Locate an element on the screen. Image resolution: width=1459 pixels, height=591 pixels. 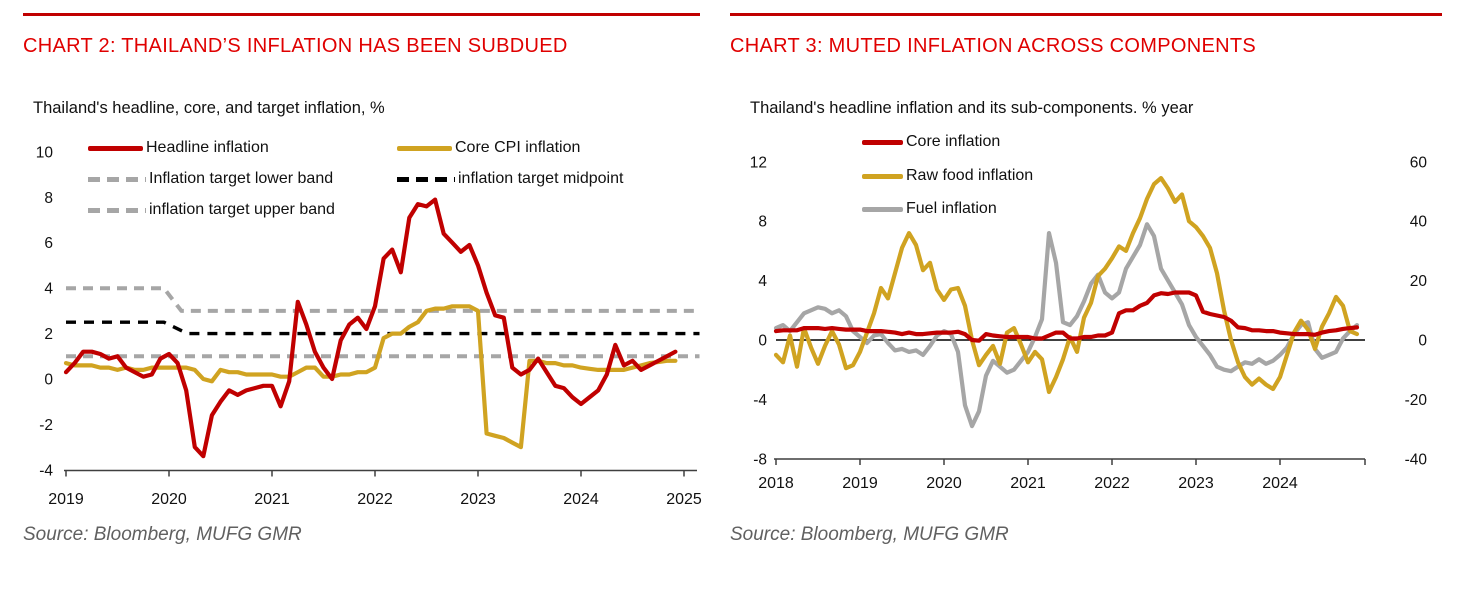
chart2-top-rule is located at coordinates (361, 14).